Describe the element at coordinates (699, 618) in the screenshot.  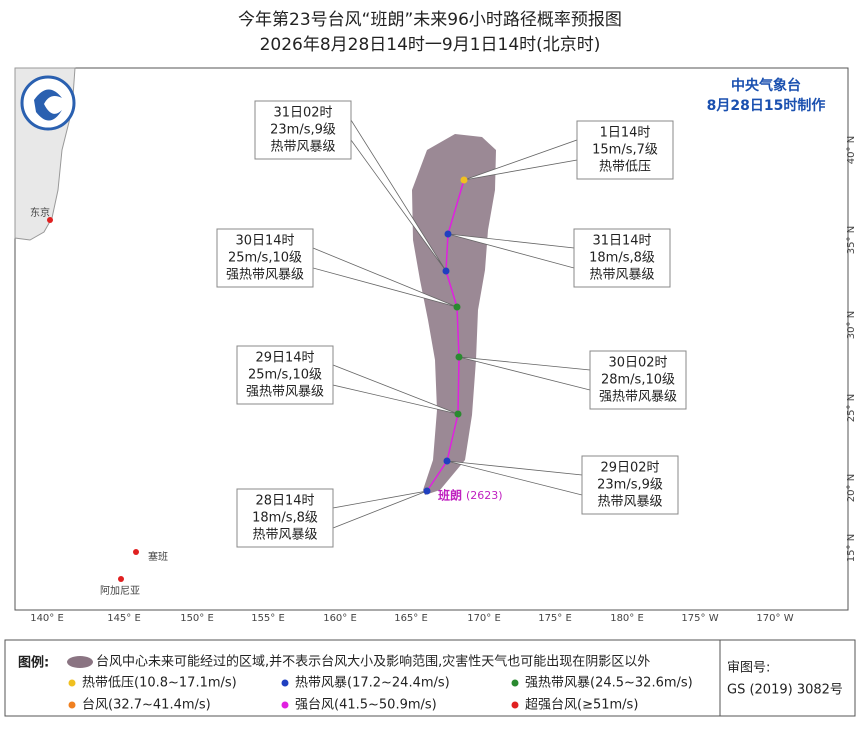
I see `x-tick-label: 175° W` at that location.